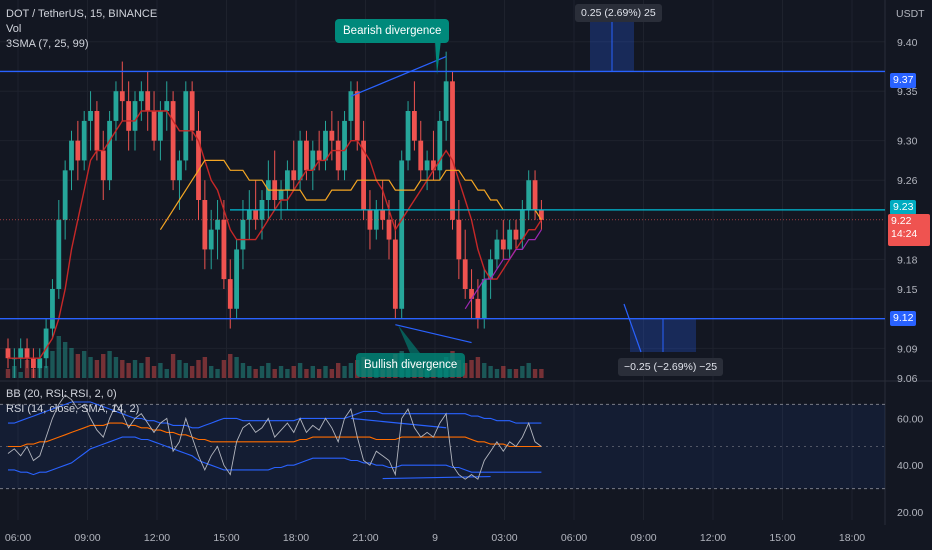 This screenshot has height=550, width=932. I want to click on bb-lower-line, so click(275, 456).